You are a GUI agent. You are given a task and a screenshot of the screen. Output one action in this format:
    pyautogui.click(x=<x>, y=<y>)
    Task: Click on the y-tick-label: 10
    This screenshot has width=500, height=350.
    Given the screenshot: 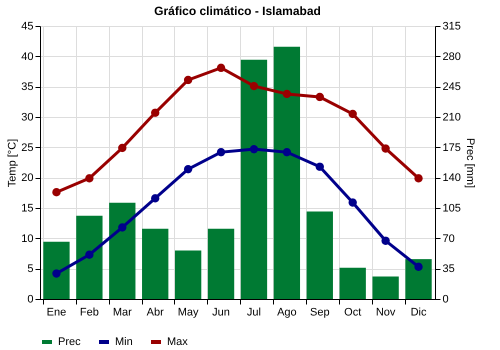 What is the action you would take?
    pyautogui.click(x=27, y=238)
    